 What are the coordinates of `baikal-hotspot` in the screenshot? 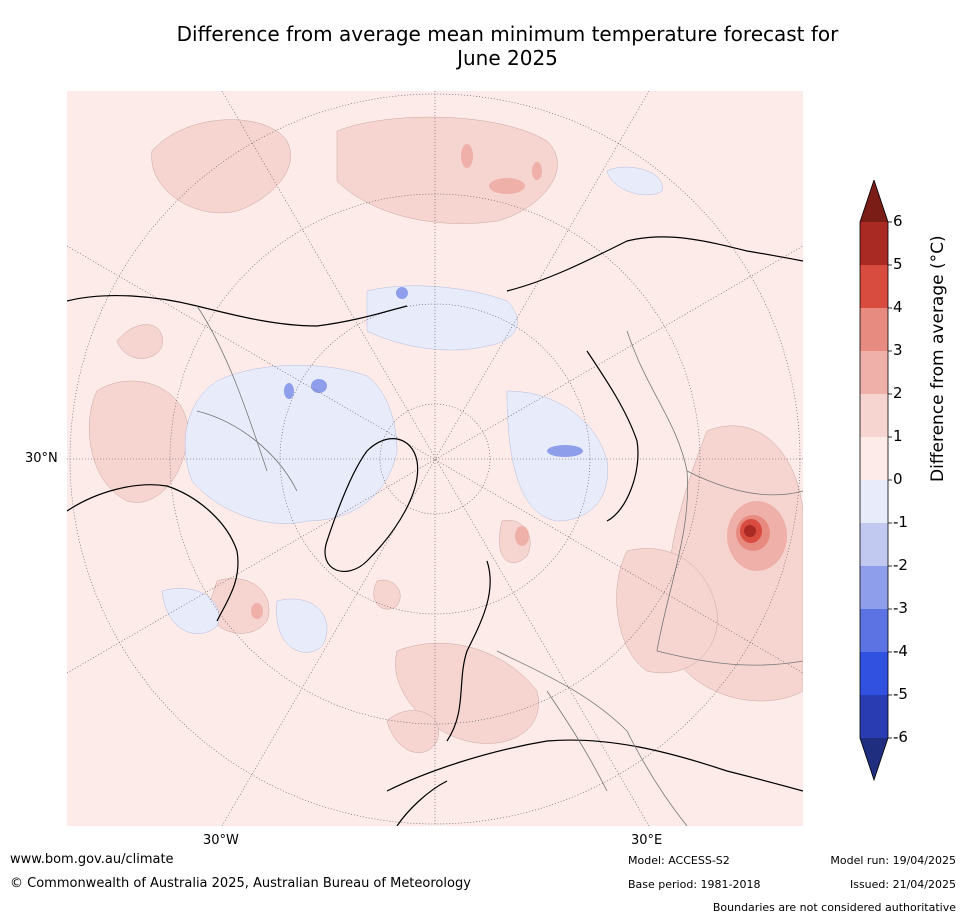 It's located at (757, 536).